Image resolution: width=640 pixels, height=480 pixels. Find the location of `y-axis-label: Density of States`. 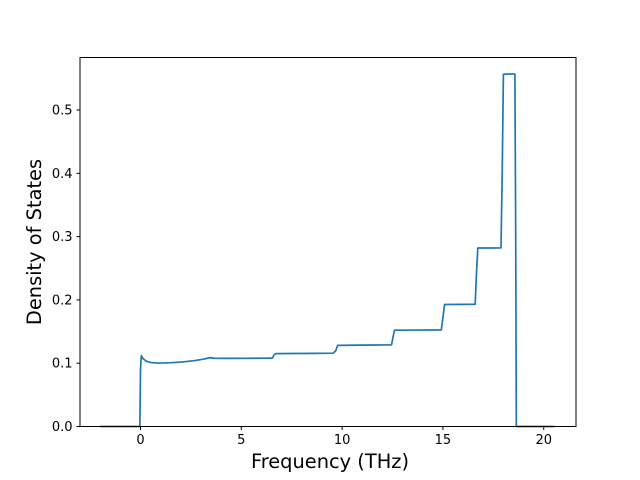

y-axis-label: Density of States is located at coordinates (34, 242).